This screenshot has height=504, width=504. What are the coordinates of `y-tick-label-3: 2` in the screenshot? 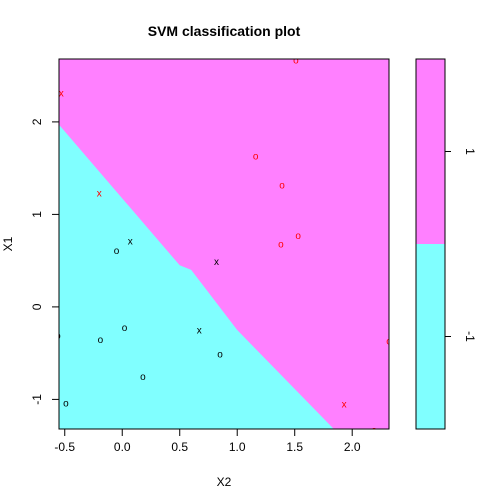 It's located at (37, 121).